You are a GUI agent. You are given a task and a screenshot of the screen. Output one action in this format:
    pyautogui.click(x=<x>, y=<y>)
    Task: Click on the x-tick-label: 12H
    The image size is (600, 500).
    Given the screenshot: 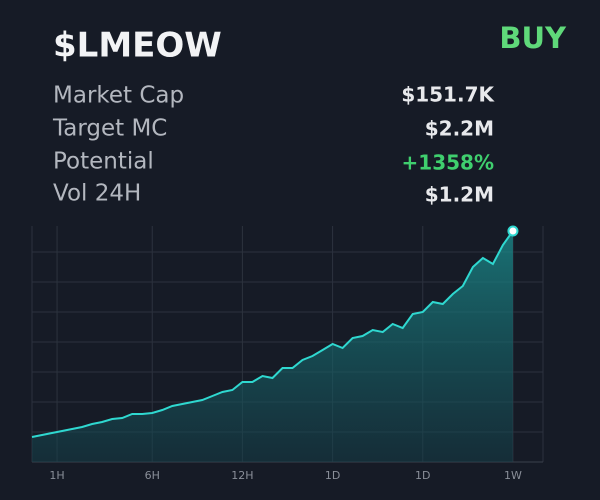 What is the action you would take?
    pyautogui.click(x=242, y=475)
    